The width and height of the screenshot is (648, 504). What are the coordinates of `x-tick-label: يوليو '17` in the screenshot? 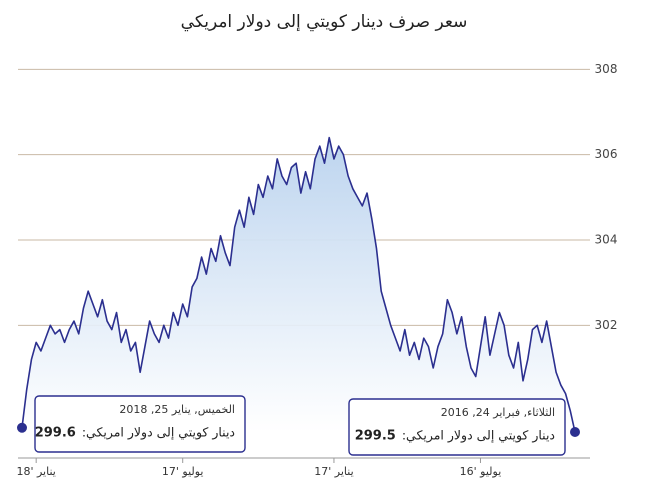 It's located at (183, 471).